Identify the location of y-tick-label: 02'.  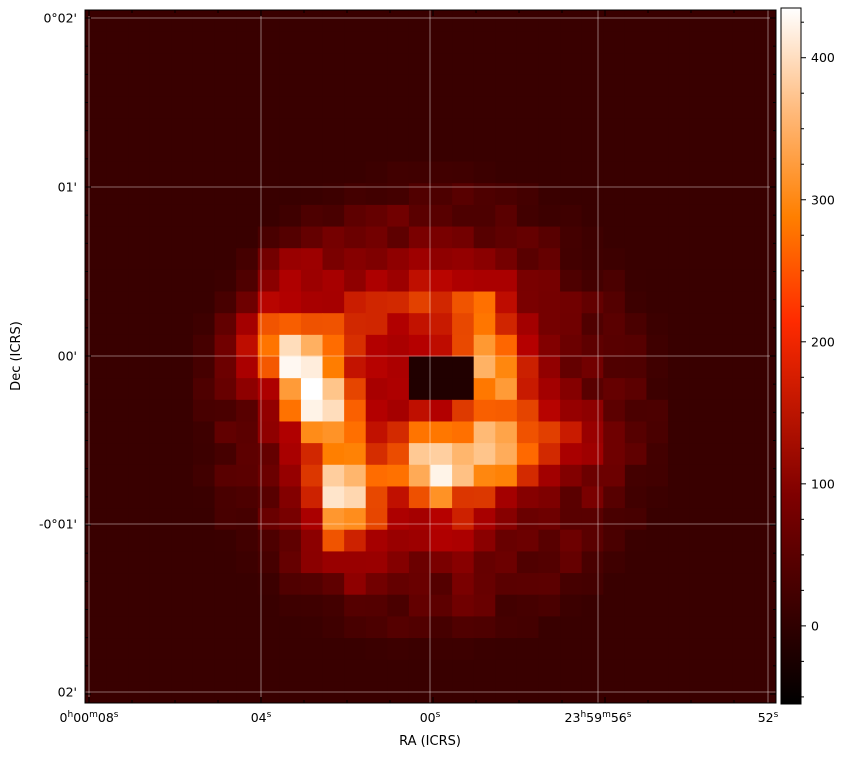
(67, 692).